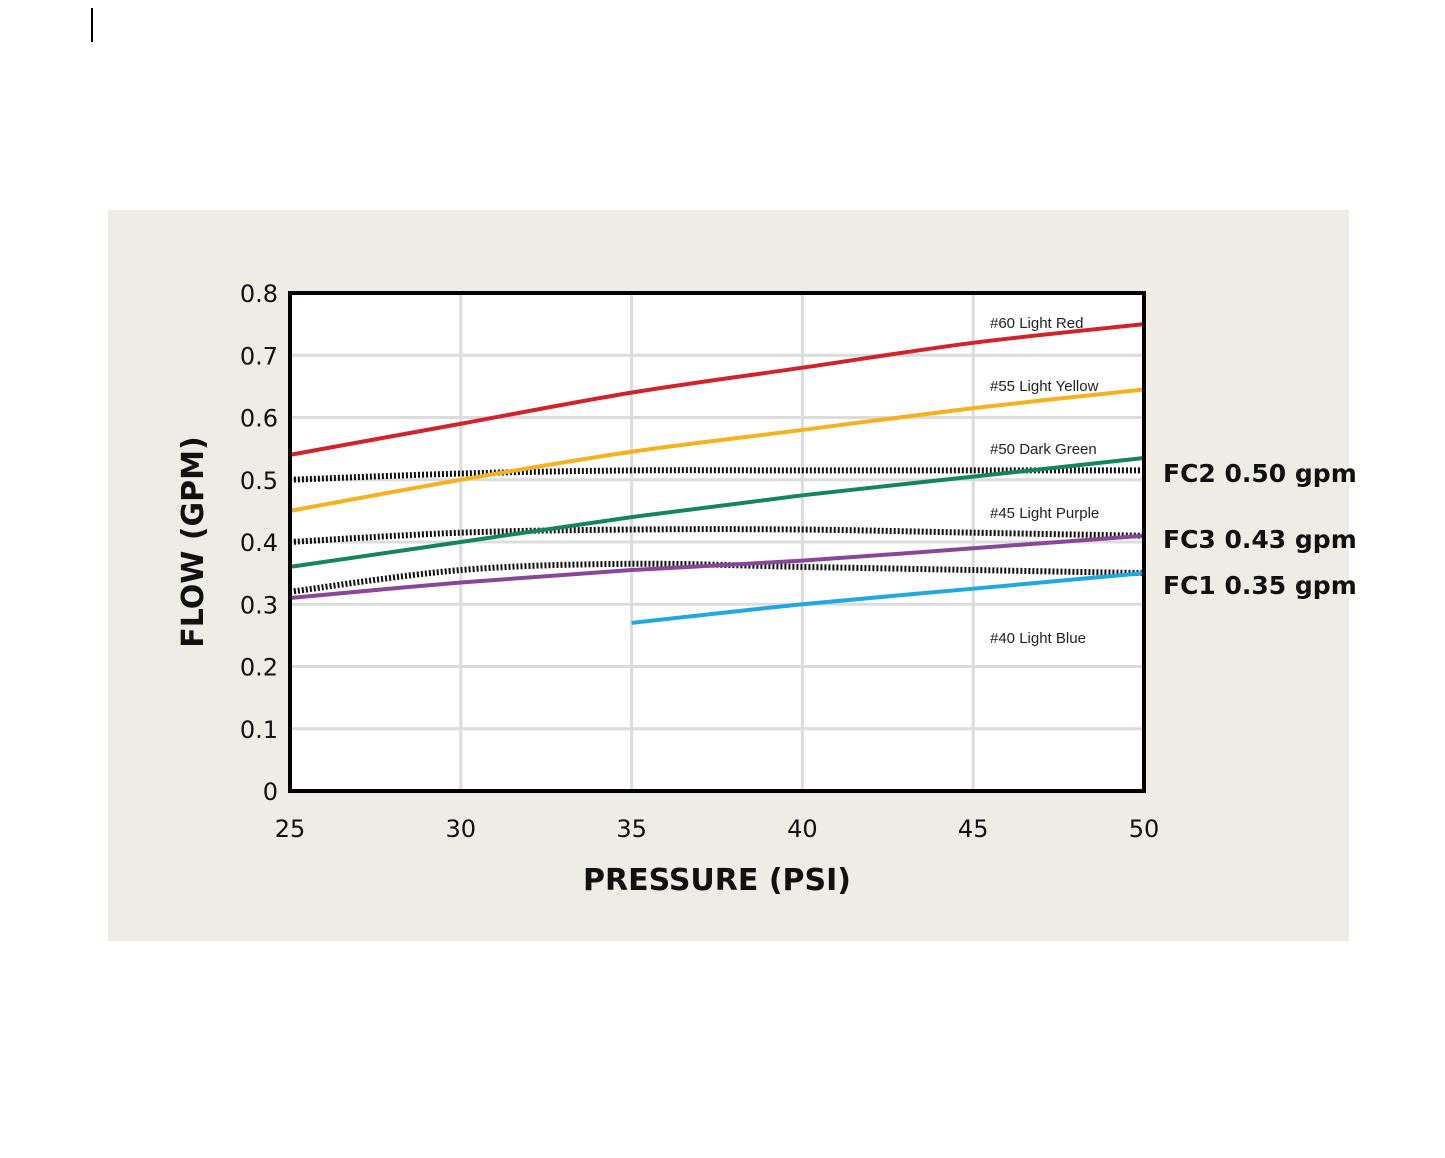 This screenshot has width=1445, height=1158. What do you see at coordinates (1036, 323) in the screenshot?
I see `series-label: #60 Light Red` at bounding box center [1036, 323].